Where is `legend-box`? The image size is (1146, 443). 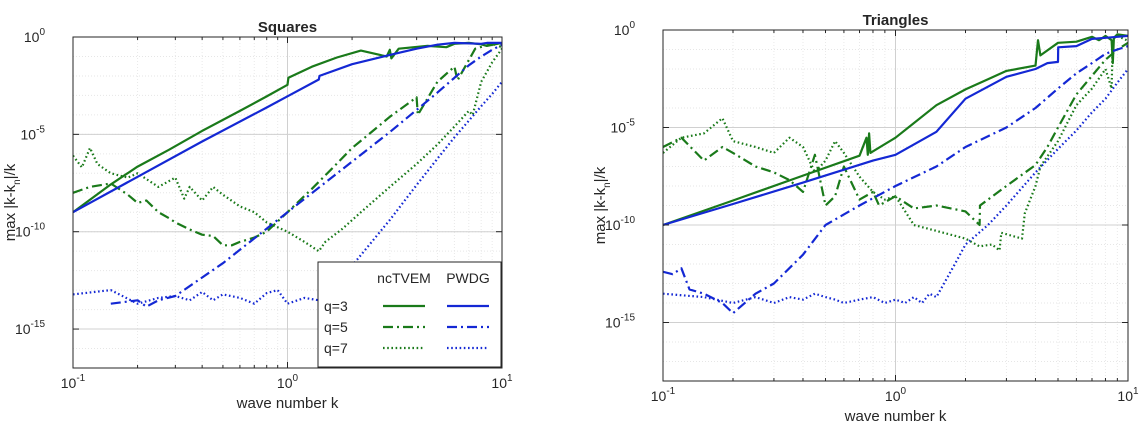 legend-box is located at coordinates (409, 314).